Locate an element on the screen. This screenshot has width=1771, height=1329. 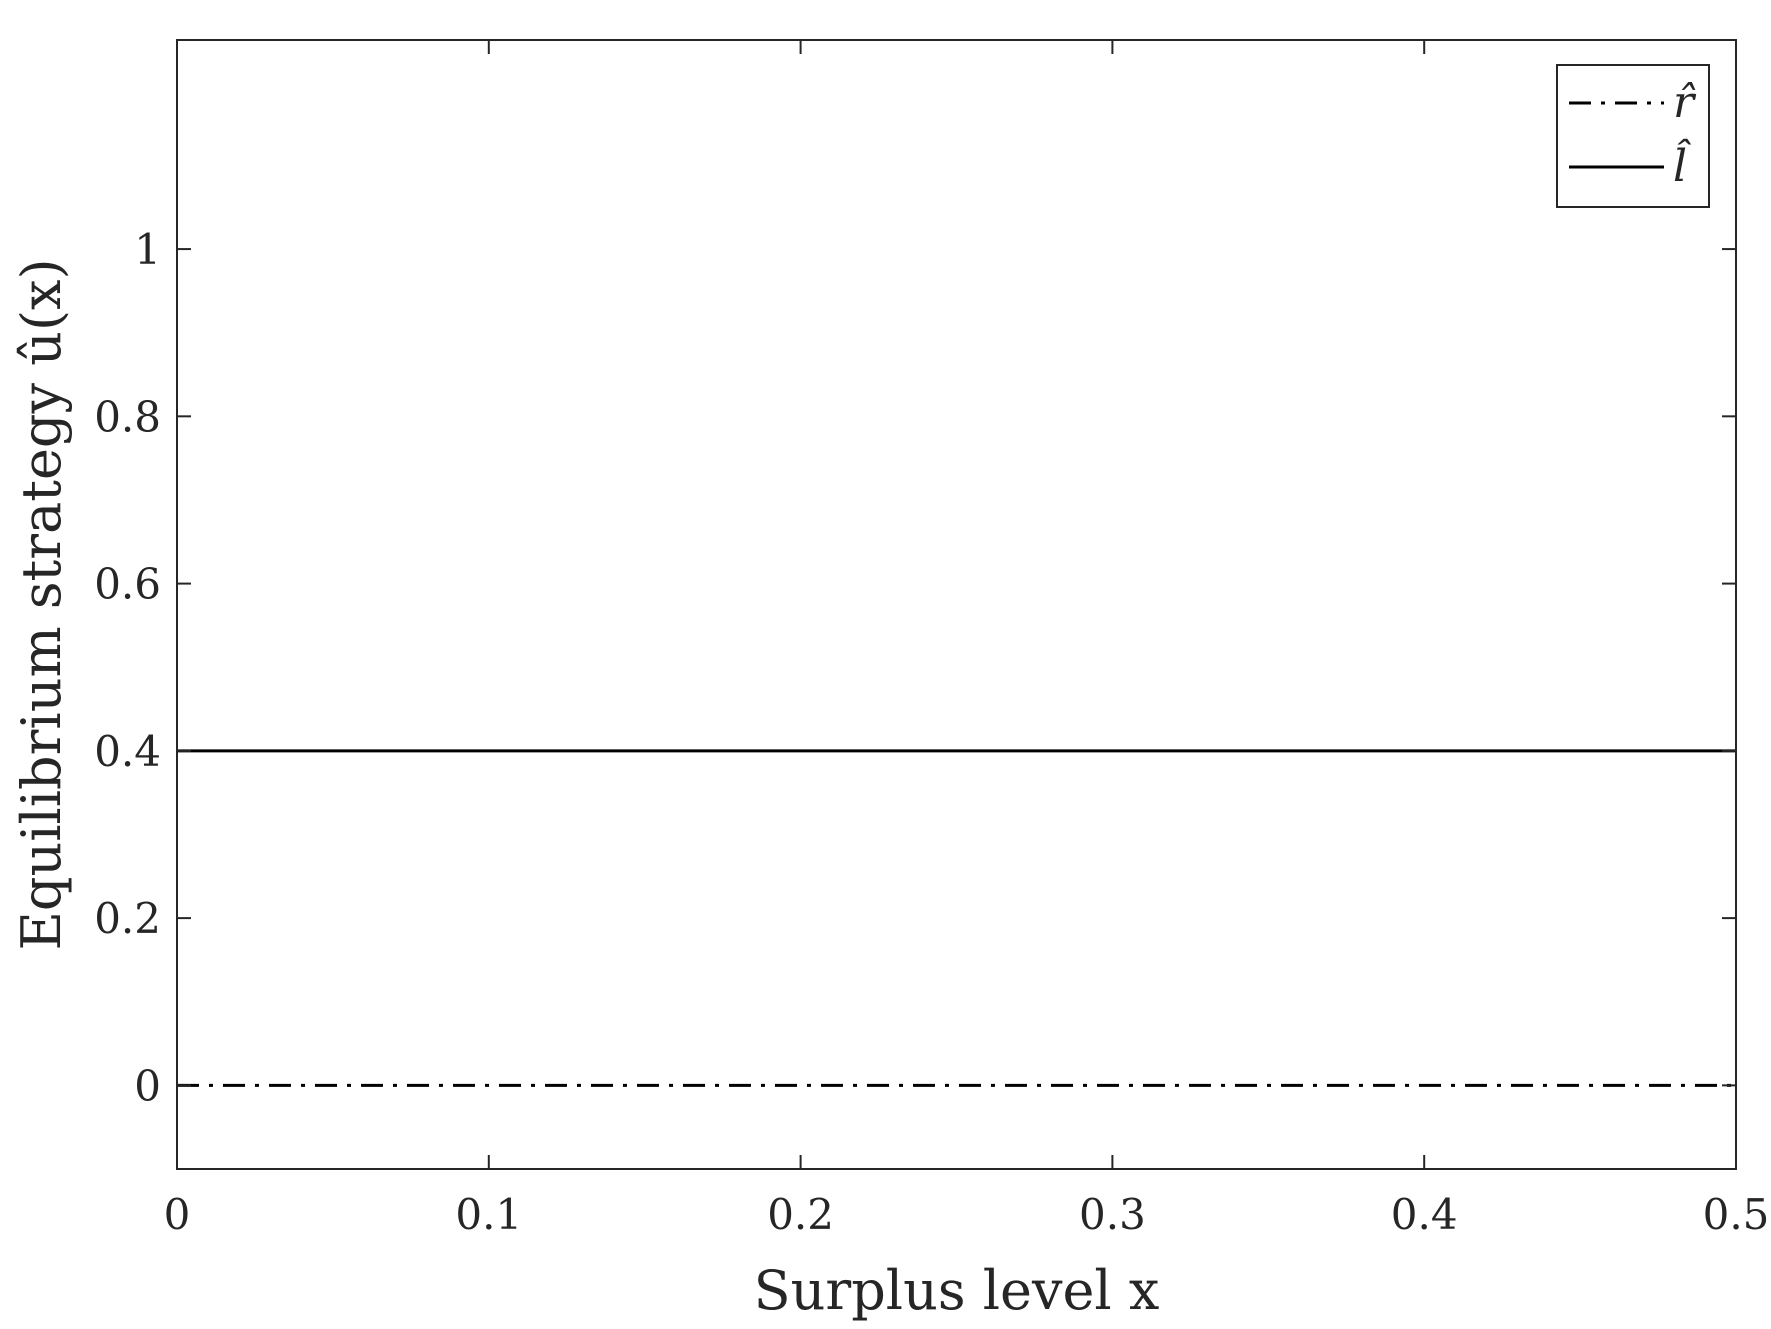
y-axis-label: Equilibrium strategy û(x) is located at coordinates (41, 604).